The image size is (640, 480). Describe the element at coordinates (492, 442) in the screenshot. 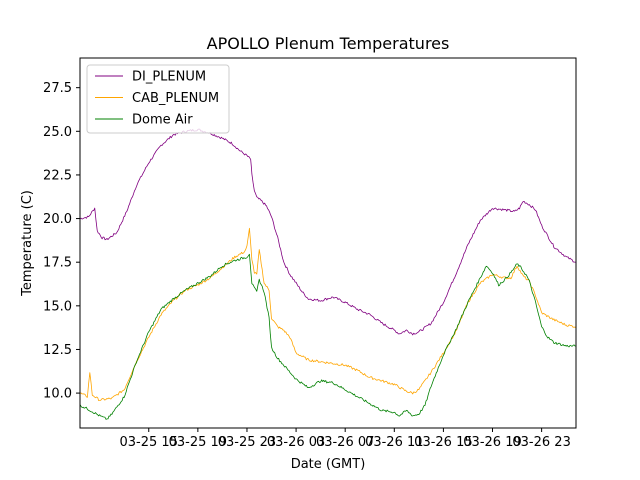

I see `x-tick-label: 03-26 19` at that location.